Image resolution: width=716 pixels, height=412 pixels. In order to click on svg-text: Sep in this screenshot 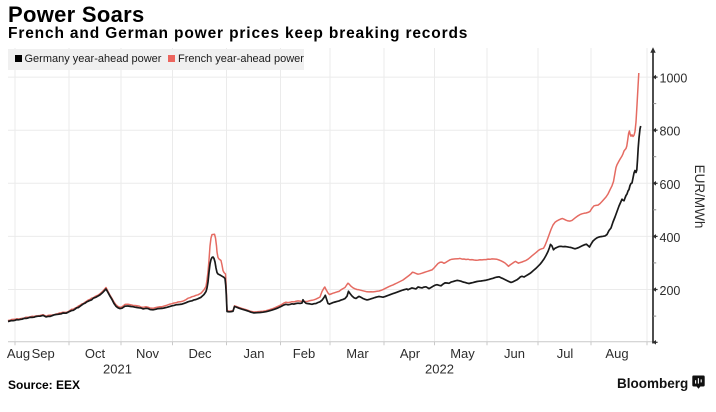, I will do `click(43, 353)`.